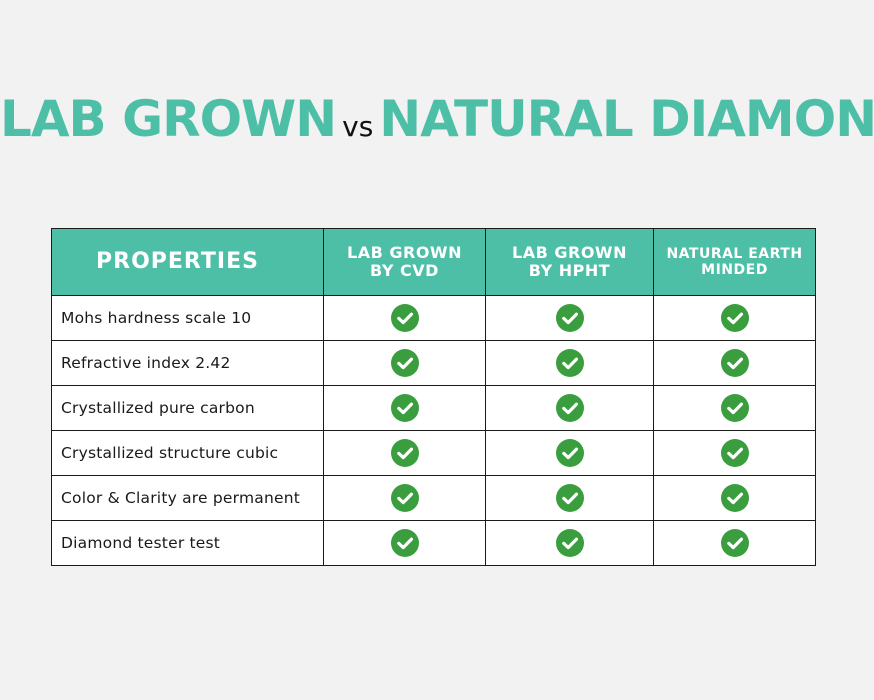 The image size is (874, 700). What do you see at coordinates (358, 126) in the screenshot?
I see `title-vs: vs` at bounding box center [358, 126].